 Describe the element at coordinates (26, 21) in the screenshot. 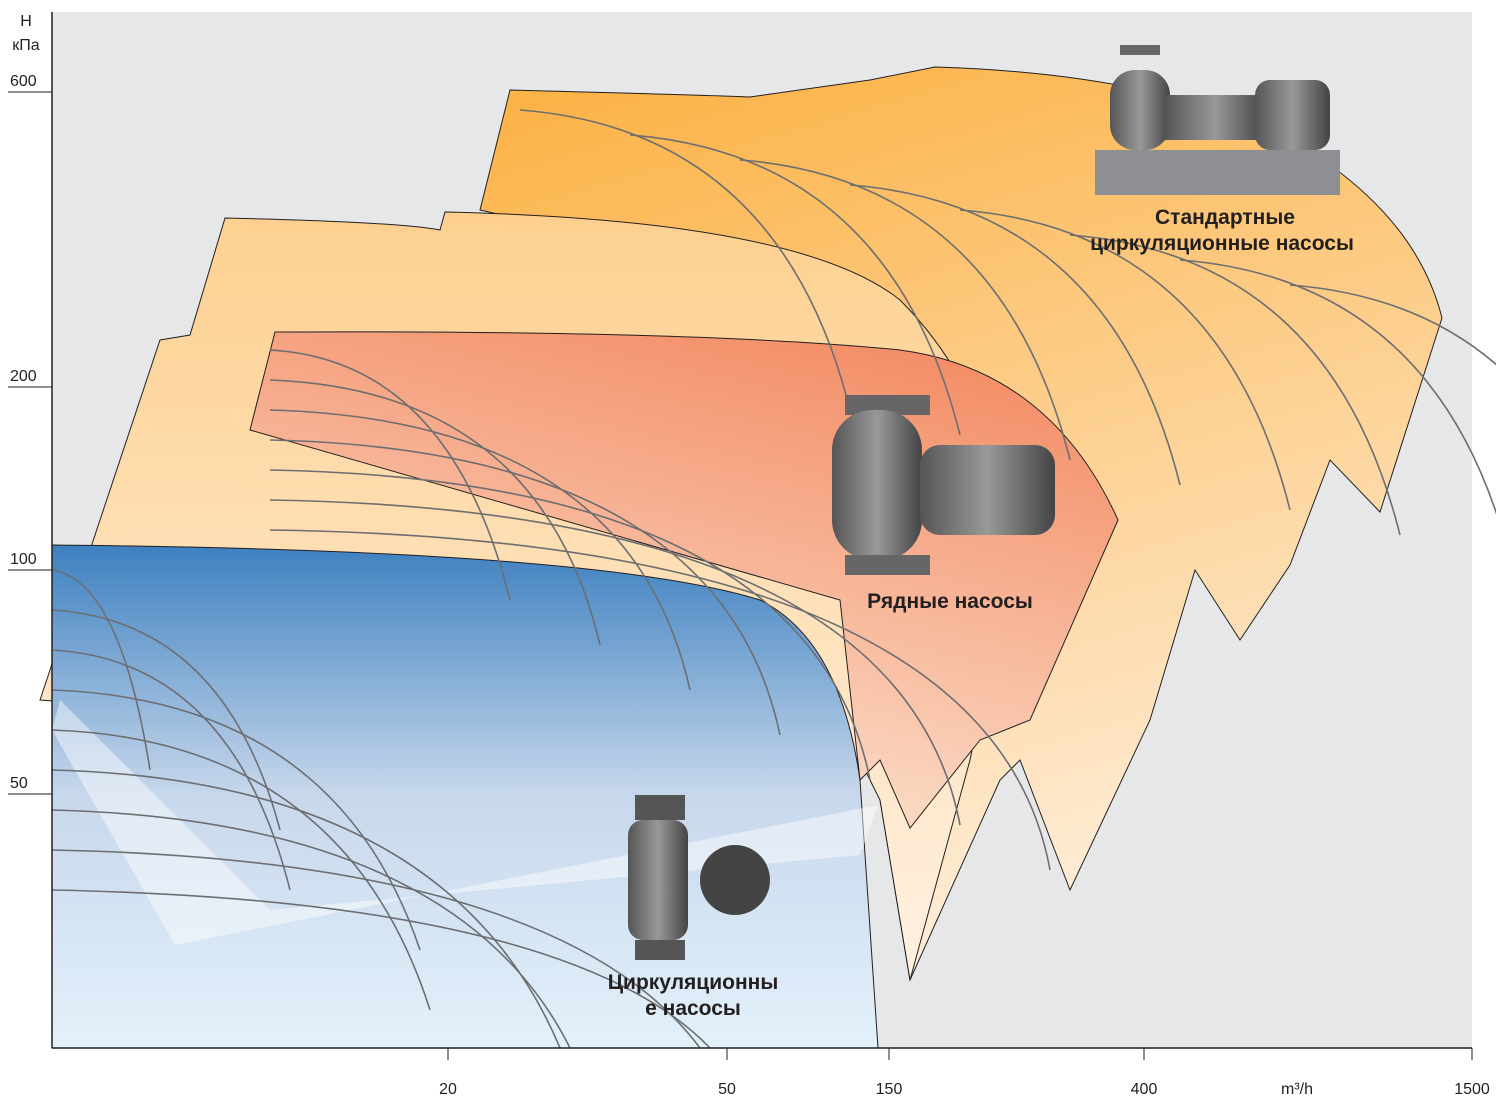

I see `y-axis-title: H` at that location.